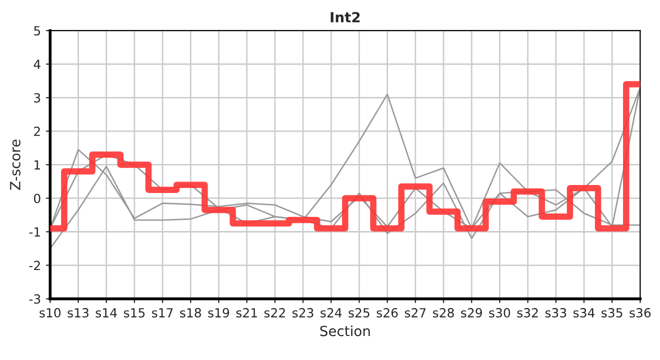 This screenshot has width=660, height=360. What do you see at coordinates (612, 313) in the screenshot?
I see `x-tick-label: s35` at bounding box center [612, 313].